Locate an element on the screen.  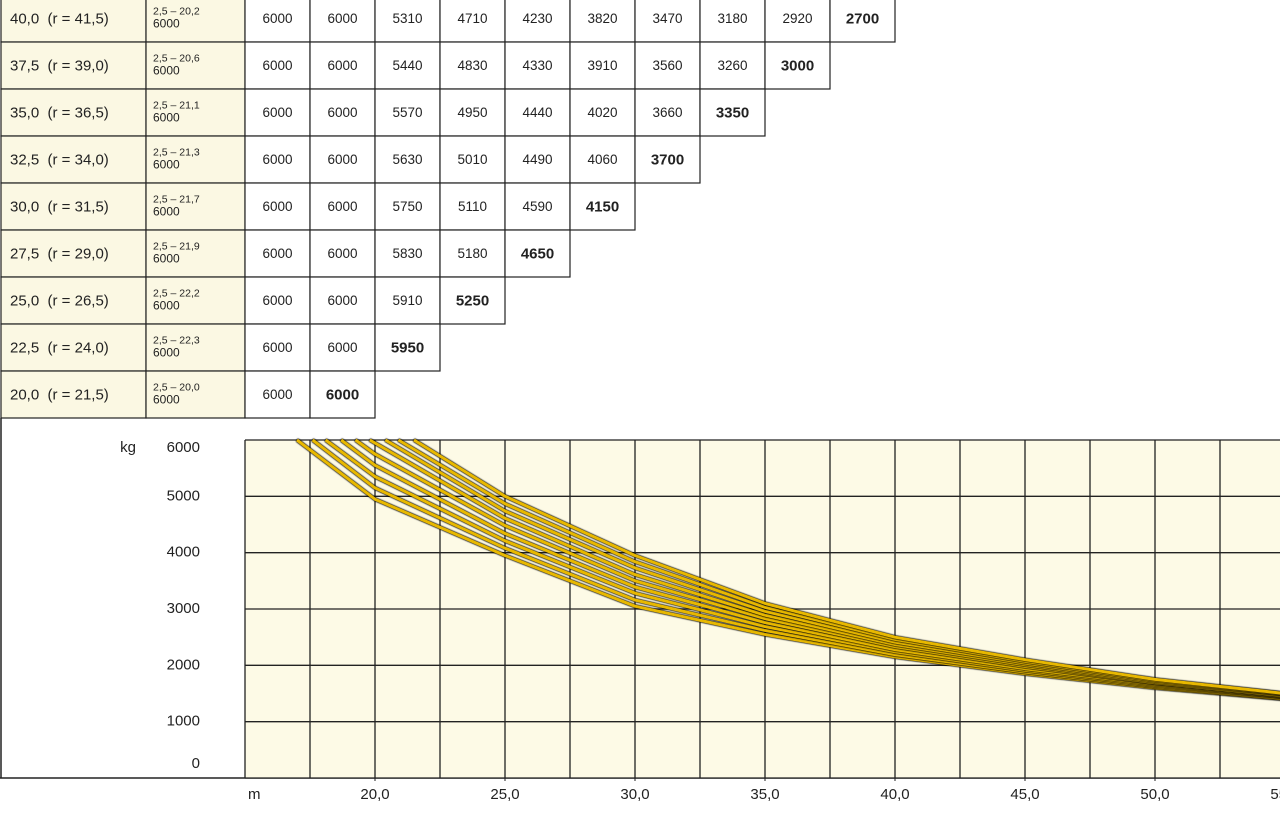
load-value: 4490 is located at coordinates (537, 159).